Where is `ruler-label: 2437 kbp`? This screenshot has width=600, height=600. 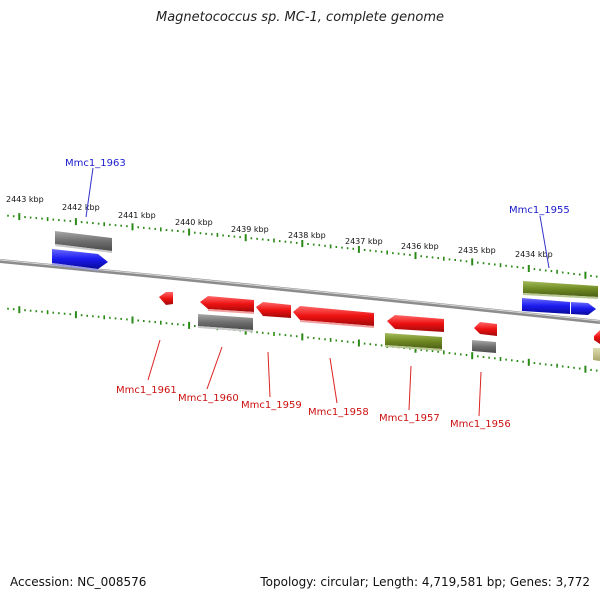 ruler-label: 2437 kbp is located at coordinates (364, 241).